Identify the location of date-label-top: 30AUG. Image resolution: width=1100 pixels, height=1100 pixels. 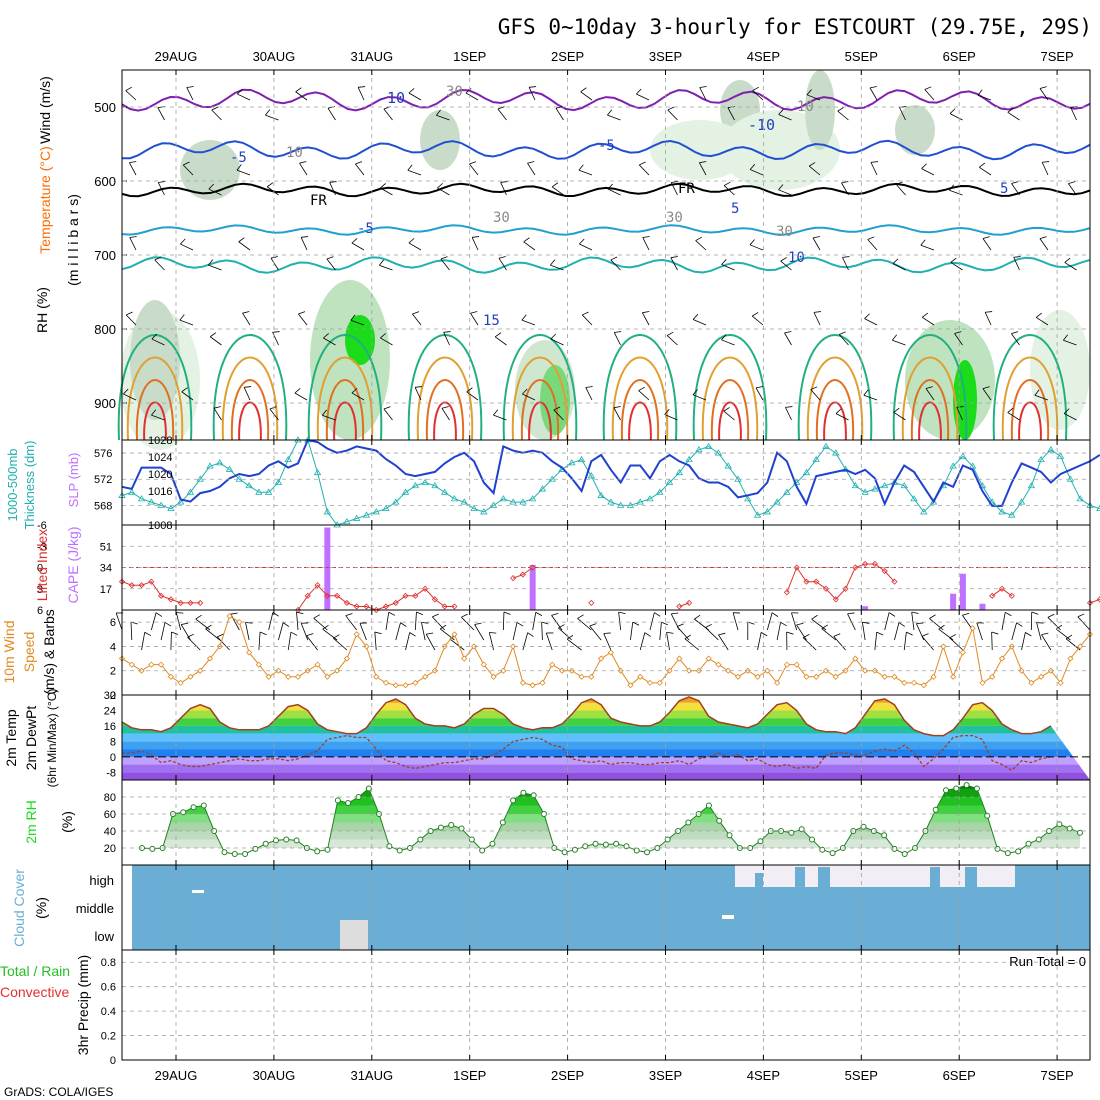
(274, 56).